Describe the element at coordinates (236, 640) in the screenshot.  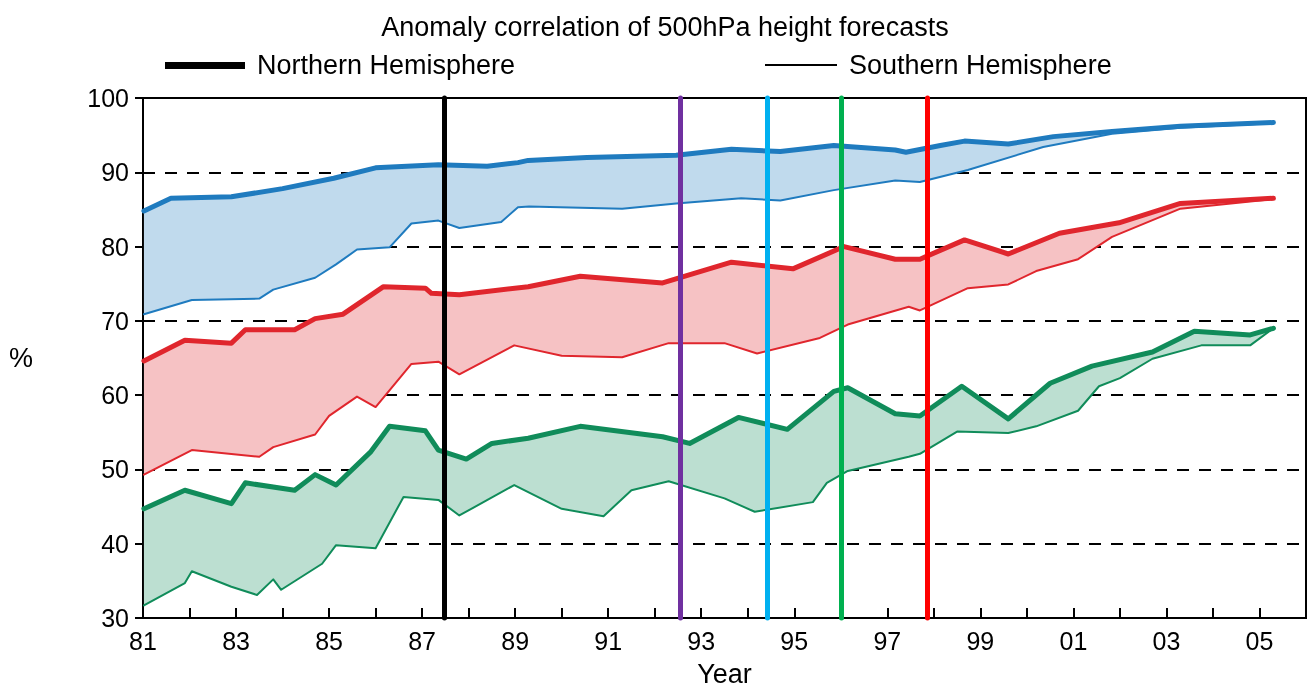
I see `x-tick-label: 83` at that location.